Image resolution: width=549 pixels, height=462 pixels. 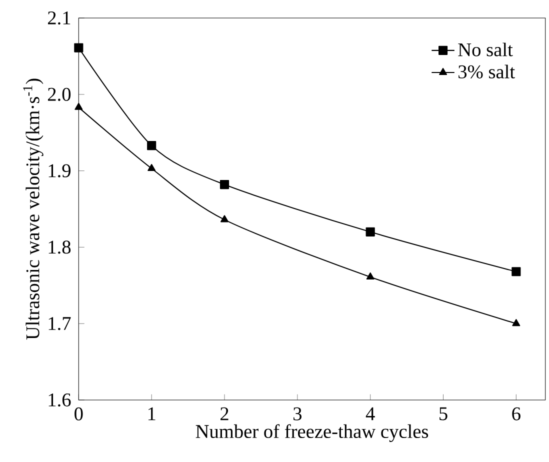 What do you see at coordinates (59, 247) in the screenshot?
I see `y-tick-label: 1.8` at bounding box center [59, 247].